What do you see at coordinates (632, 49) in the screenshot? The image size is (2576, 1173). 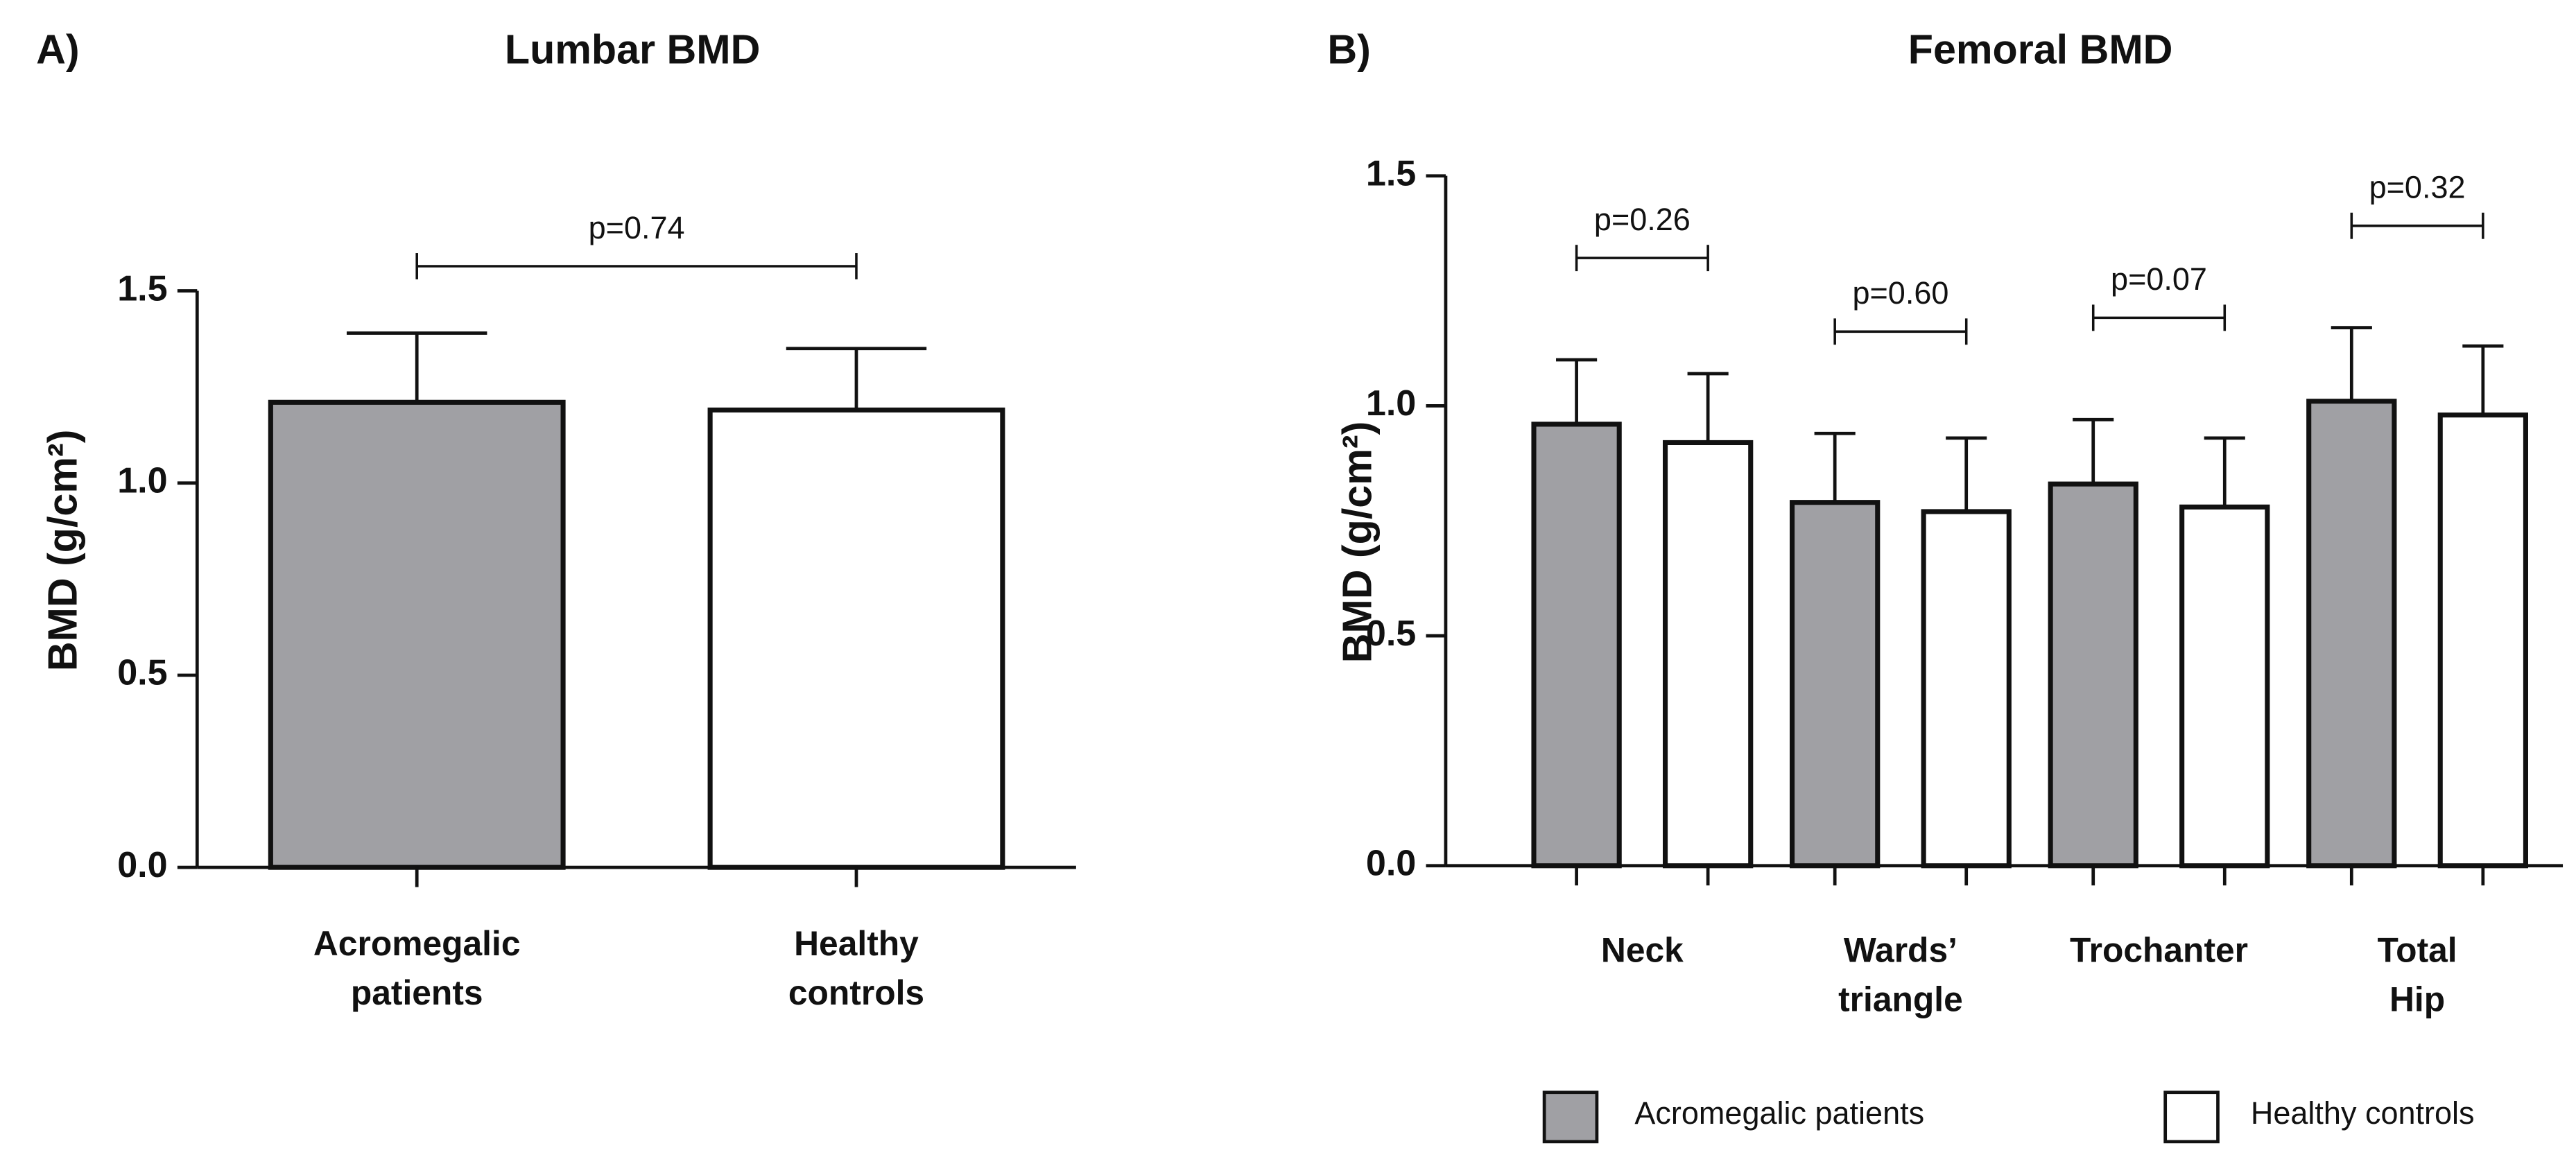 I see `chart-title: Lumbar BMD` at bounding box center [632, 49].